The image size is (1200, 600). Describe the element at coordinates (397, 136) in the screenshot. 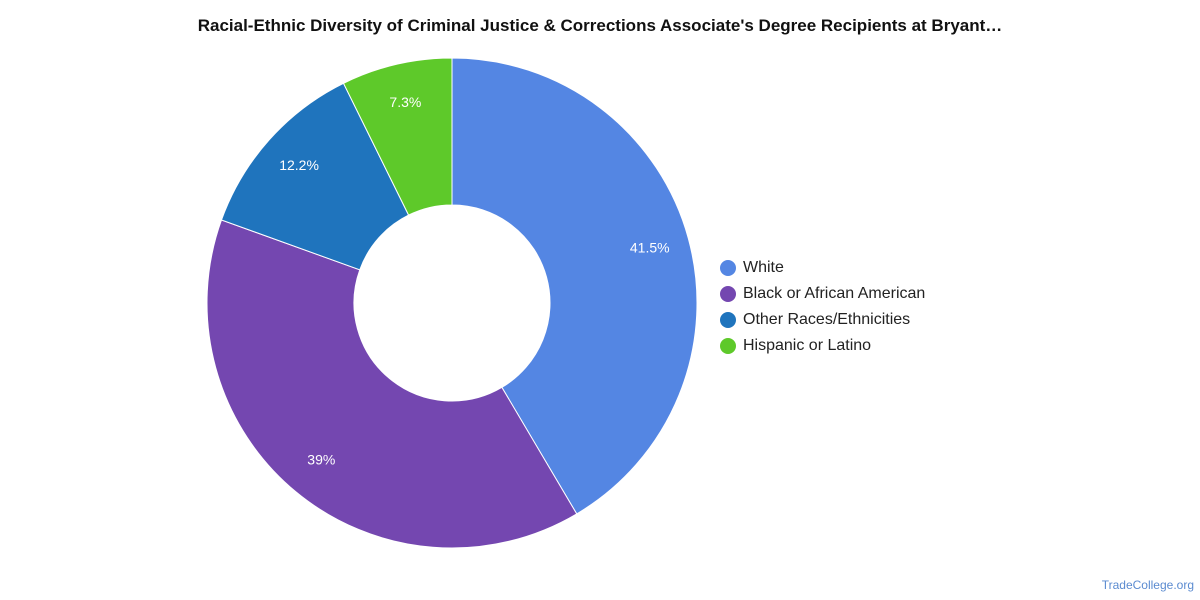

I see `slice-hispanic-or-latino` at that location.